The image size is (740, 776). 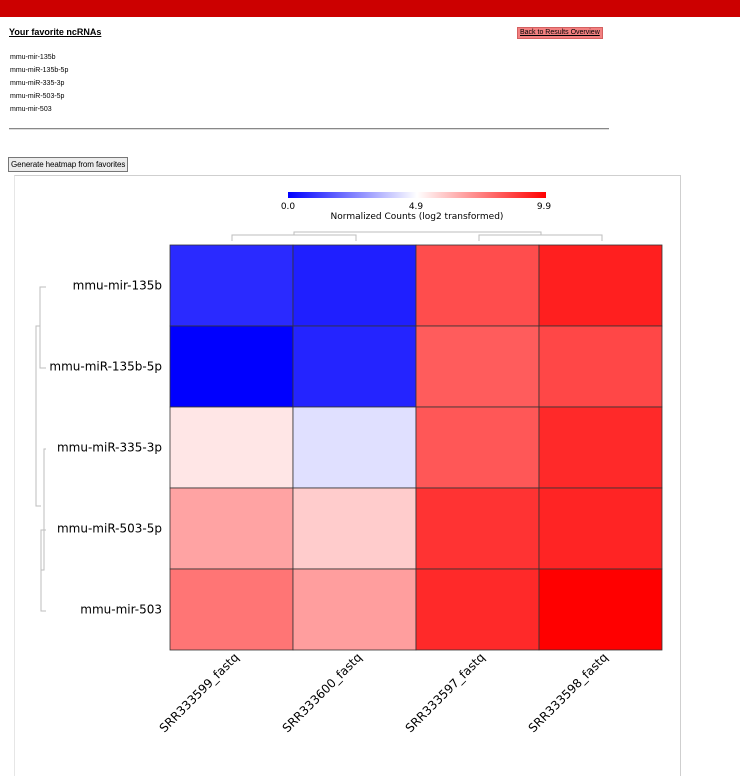 I want to click on generate-heatmap-button: Generate heatmap from favorites, so click(x=68, y=164).